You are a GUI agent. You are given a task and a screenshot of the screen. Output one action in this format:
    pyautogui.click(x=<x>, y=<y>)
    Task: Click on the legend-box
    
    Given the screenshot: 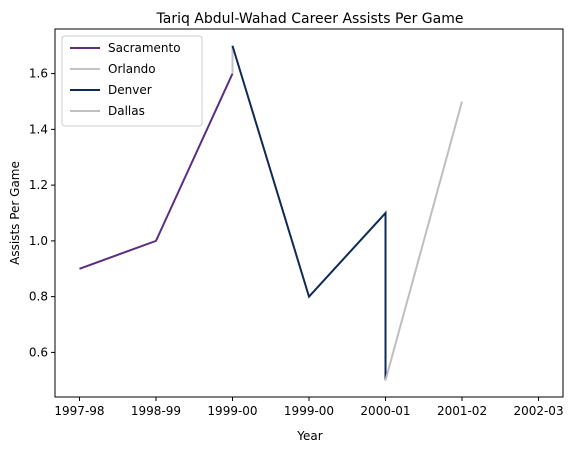 What is the action you would take?
    pyautogui.click(x=132, y=81)
    